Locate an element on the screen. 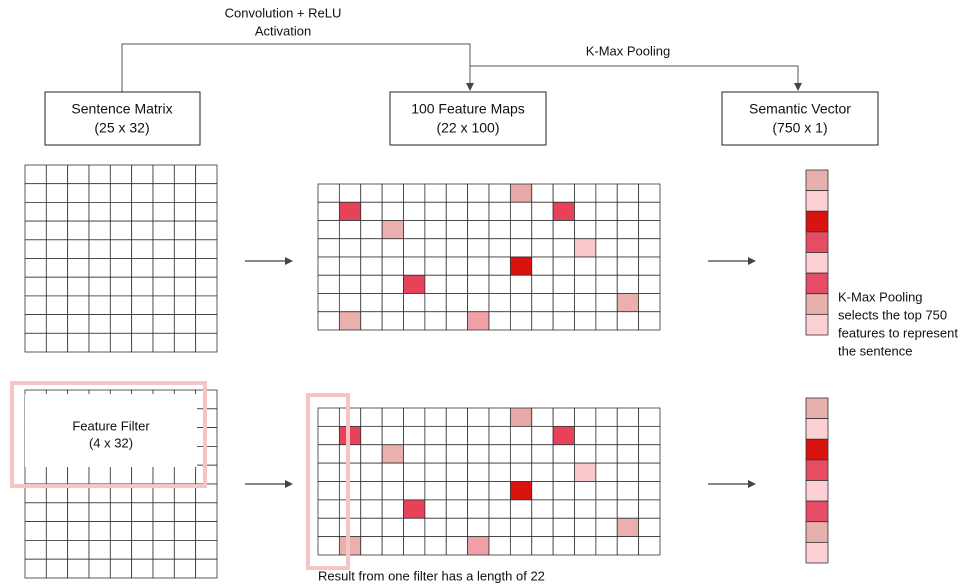 The image size is (971, 588). annotation: the sentence is located at coordinates (875, 350).